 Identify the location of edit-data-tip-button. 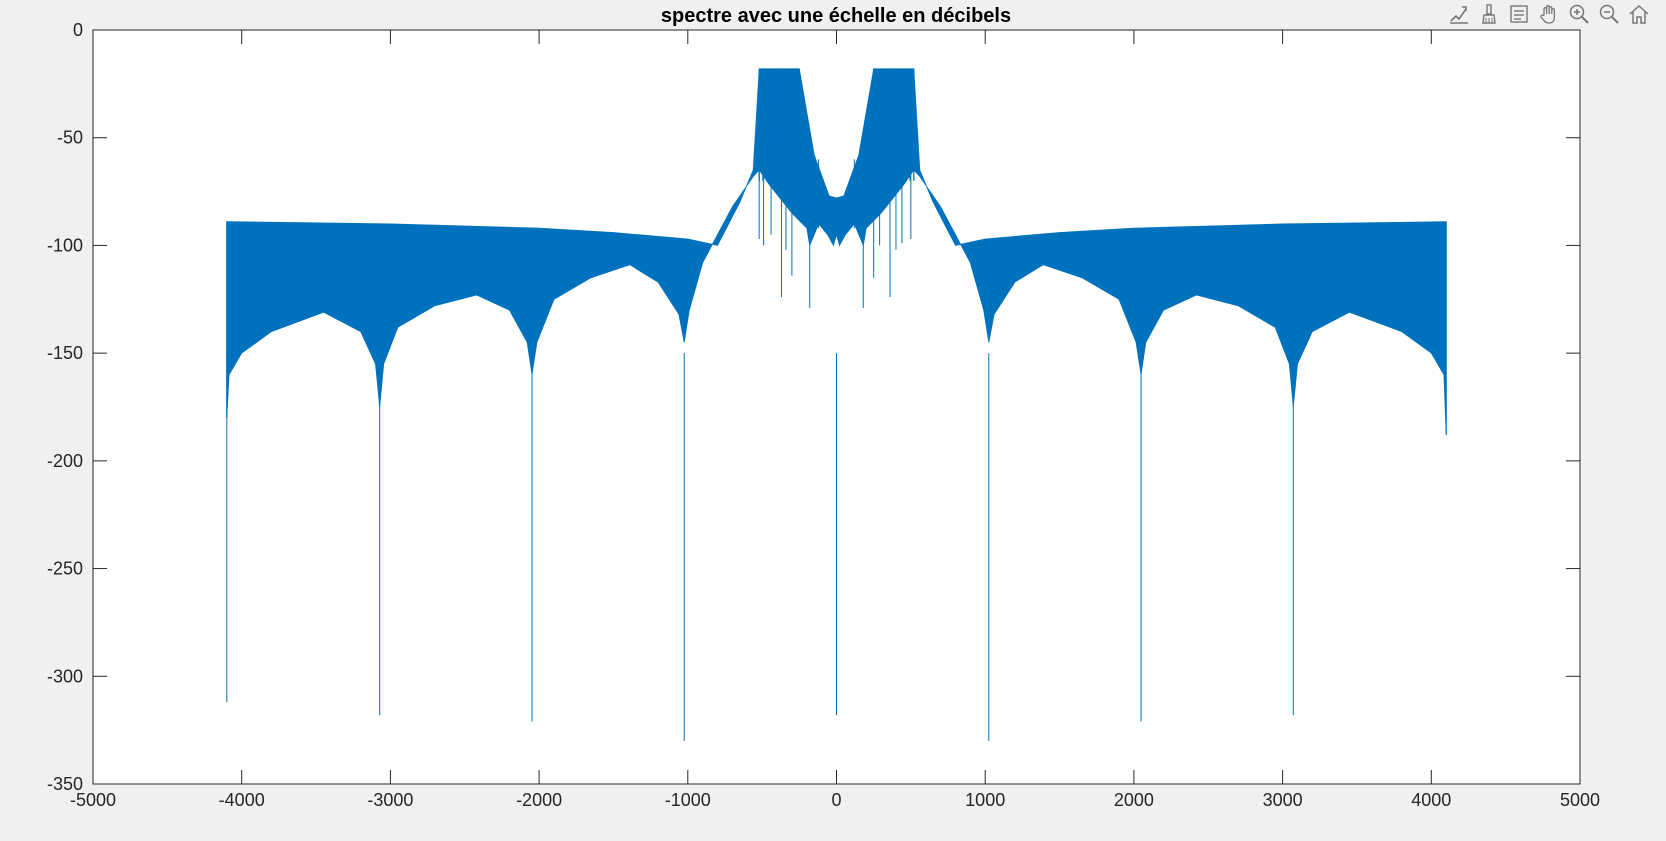
(1459, 14).